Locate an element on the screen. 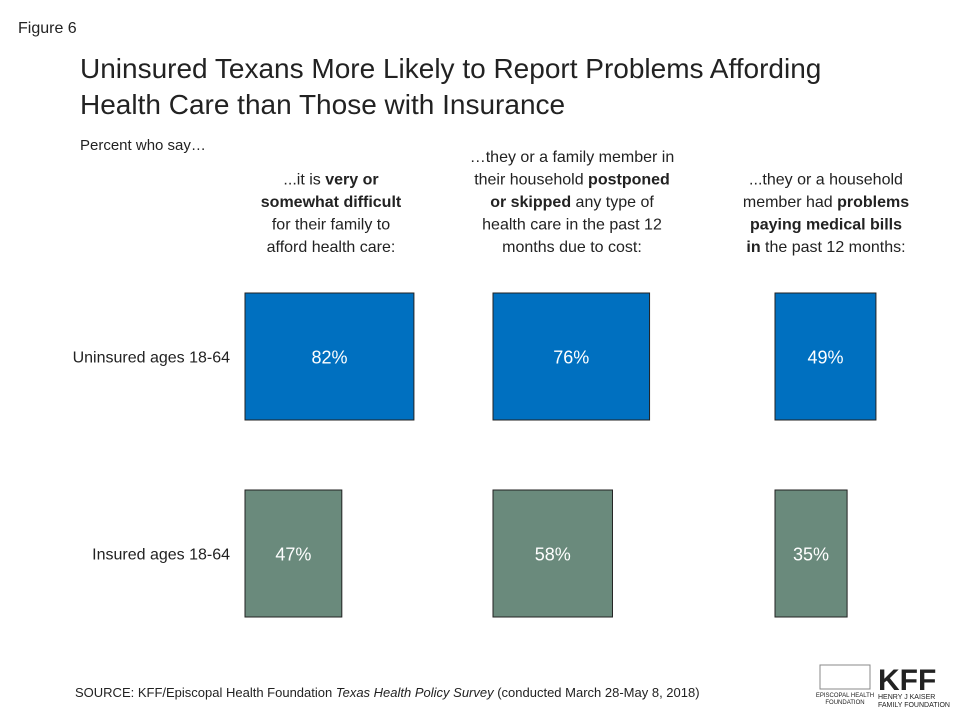 The height and width of the screenshot is (720, 960). ehf-mark is located at coordinates (845, 677).